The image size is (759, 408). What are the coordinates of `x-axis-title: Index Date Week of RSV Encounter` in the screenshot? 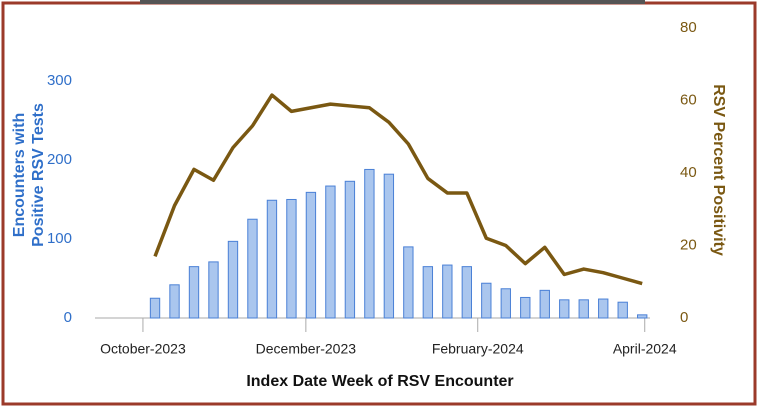 It's located at (379, 381).